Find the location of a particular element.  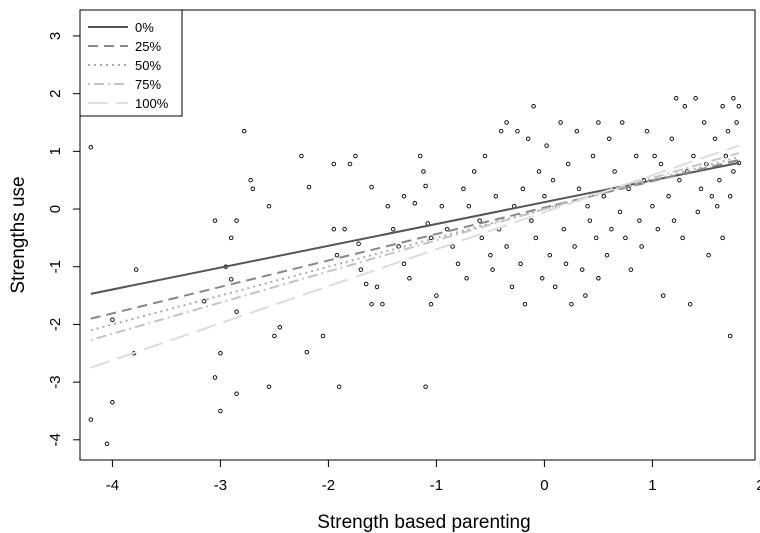

x-axis: -4 -3 -2 -1 0 1 2 is located at coordinates (433, 477).